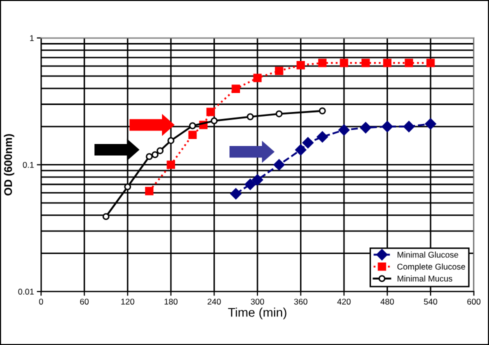  Describe the element at coordinates (428, 255) in the screenshot. I see `legend-label: Minimal Glucose` at that location.